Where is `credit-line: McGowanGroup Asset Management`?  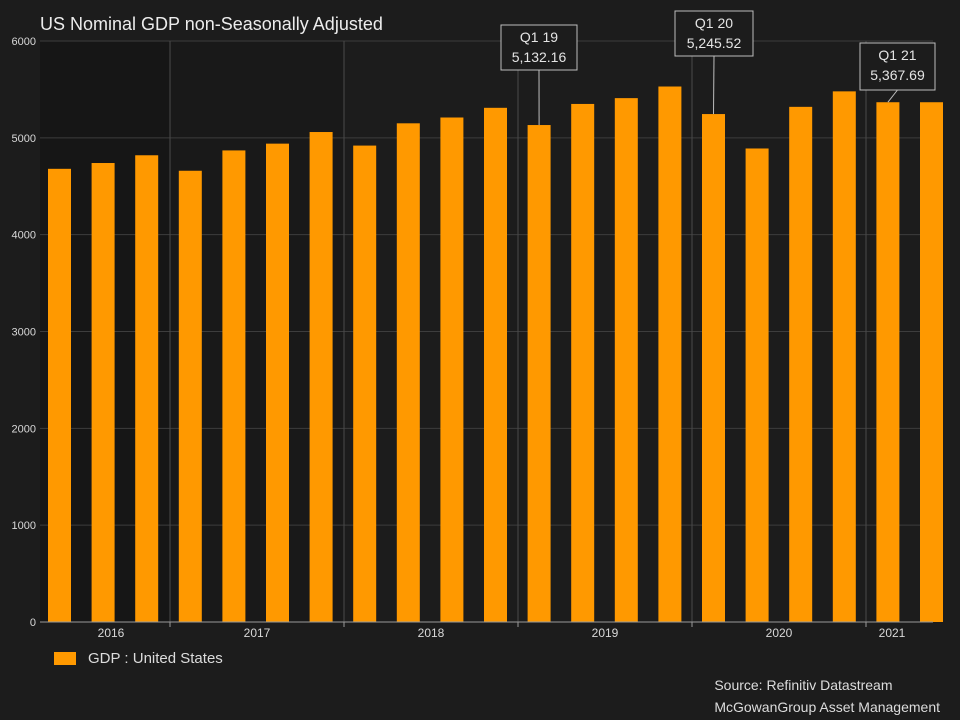
credit-line: McGowanGroup Asset Management is located at coordinates (827, 707).